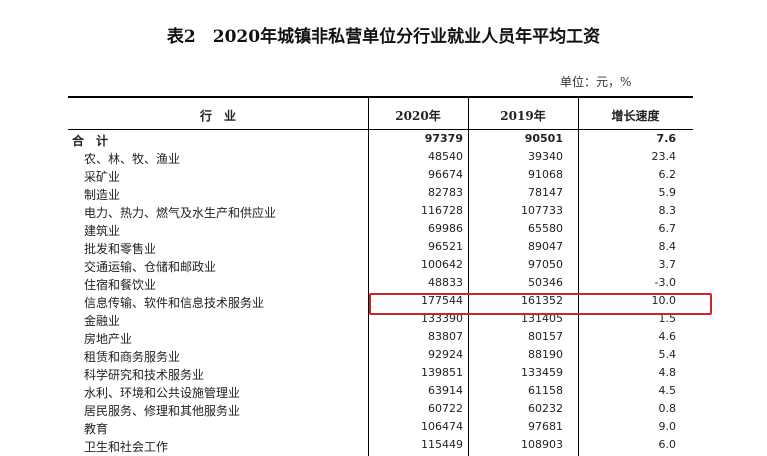  What do you see at coordinates (667, 246) in the screenshot?
I see `growth-rate: 8.4` at bounding box center [667, 246].